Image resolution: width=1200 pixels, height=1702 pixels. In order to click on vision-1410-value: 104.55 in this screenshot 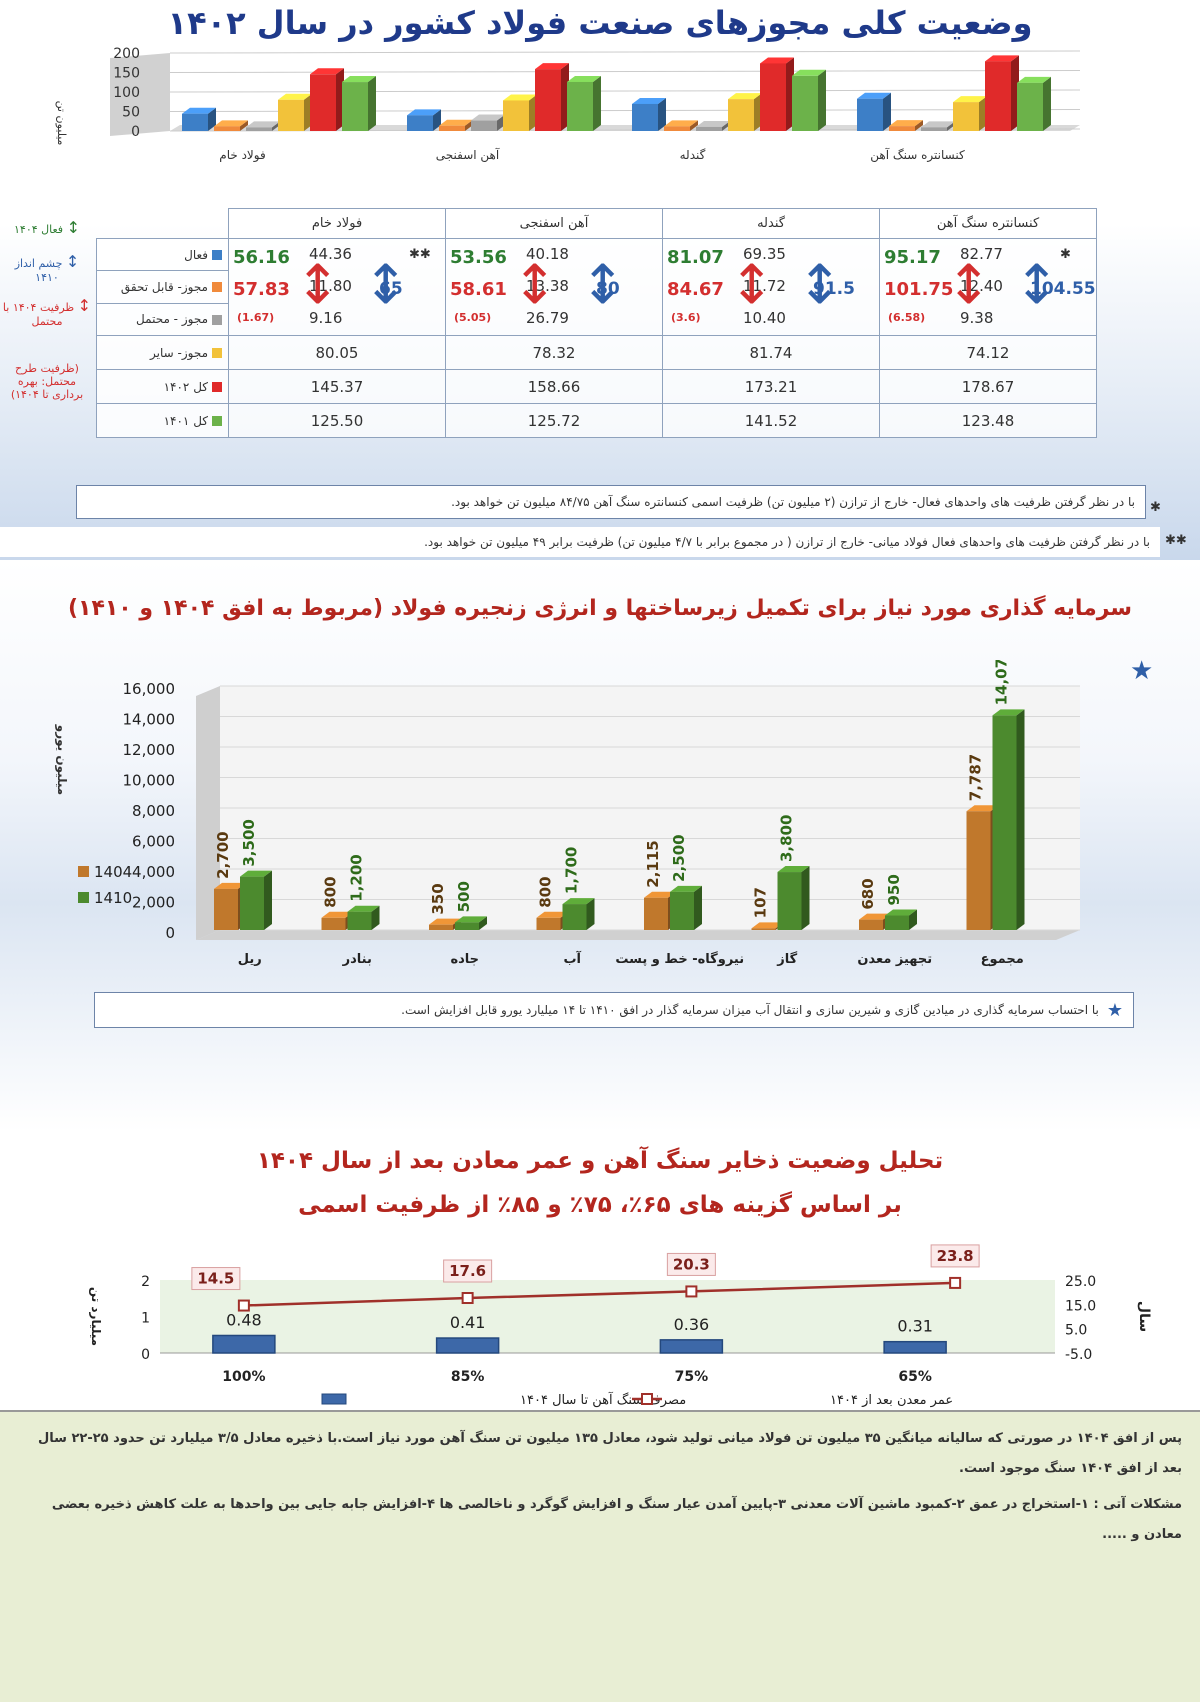, I will do `click(1063, 289)`.